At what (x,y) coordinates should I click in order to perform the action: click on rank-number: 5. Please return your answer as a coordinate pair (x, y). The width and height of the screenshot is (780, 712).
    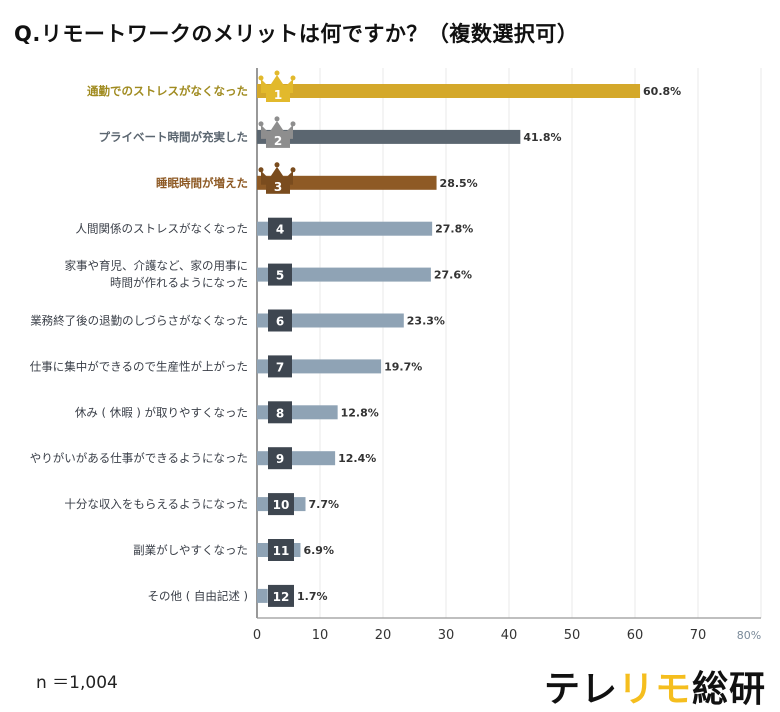
    Looking at the image, I should click on (280, 276).